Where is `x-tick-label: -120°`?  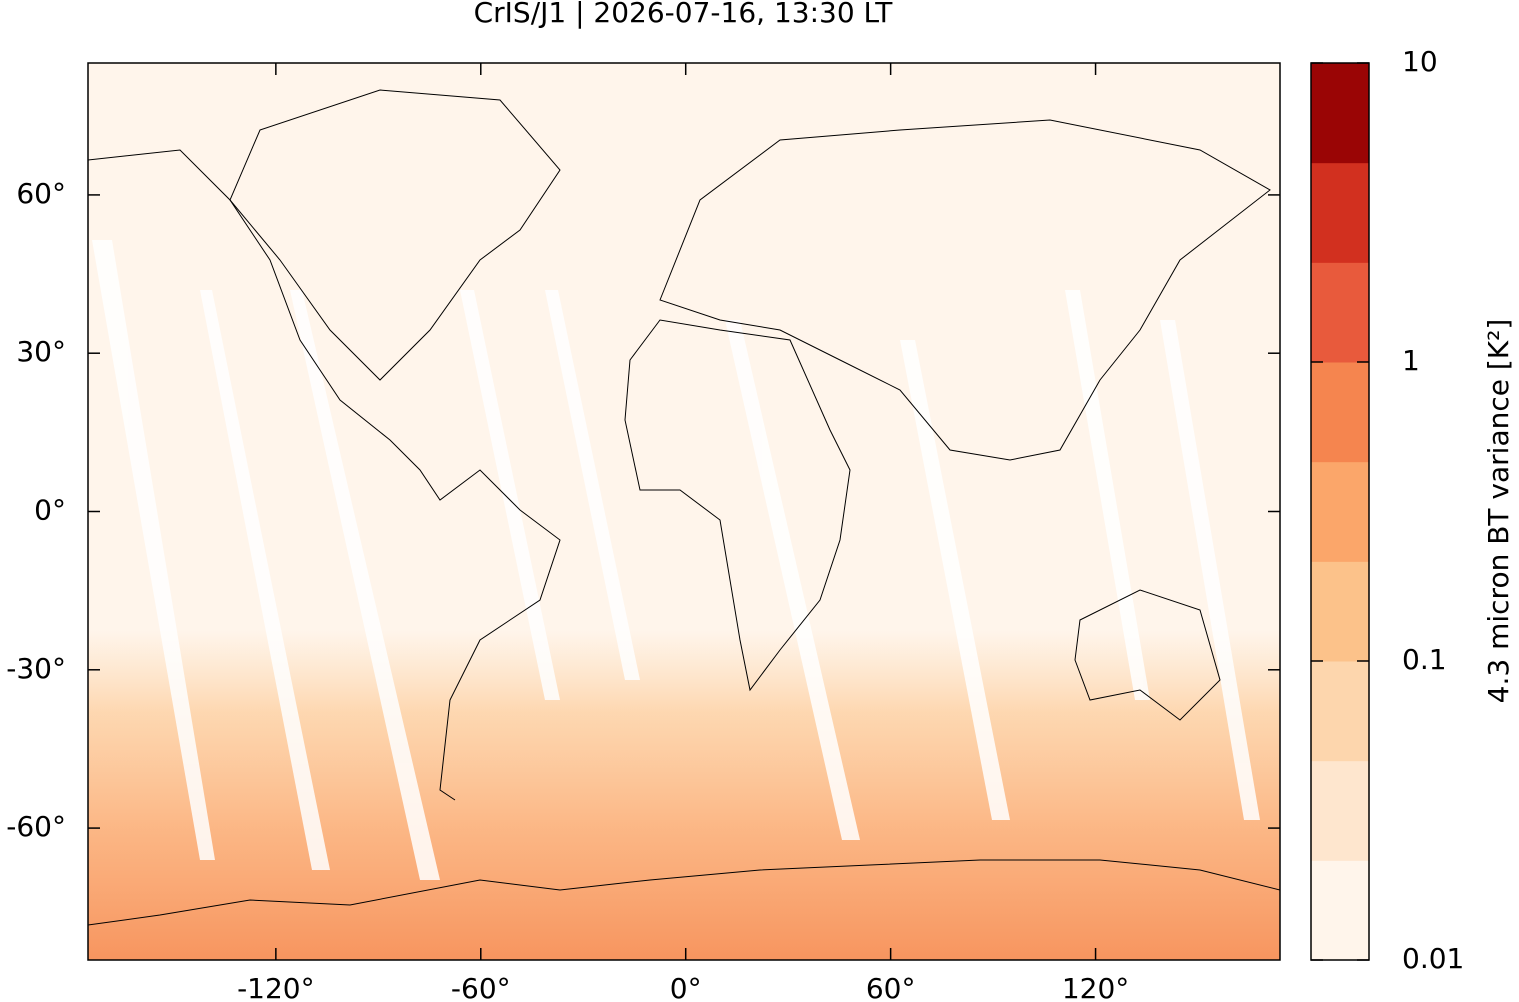 x-tick-label: -120° is located at coordinates (276, 987).